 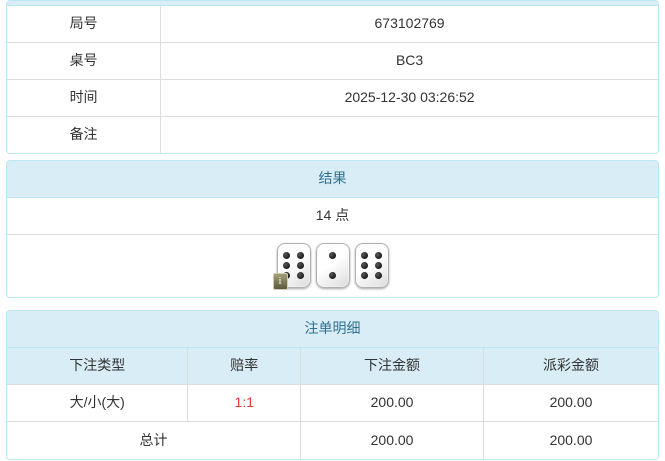 What do you see at coordinates (392, 366) in the screenshot?
I see `col-header-bet-amount: 下注金额` at bounding box center [392, 366].